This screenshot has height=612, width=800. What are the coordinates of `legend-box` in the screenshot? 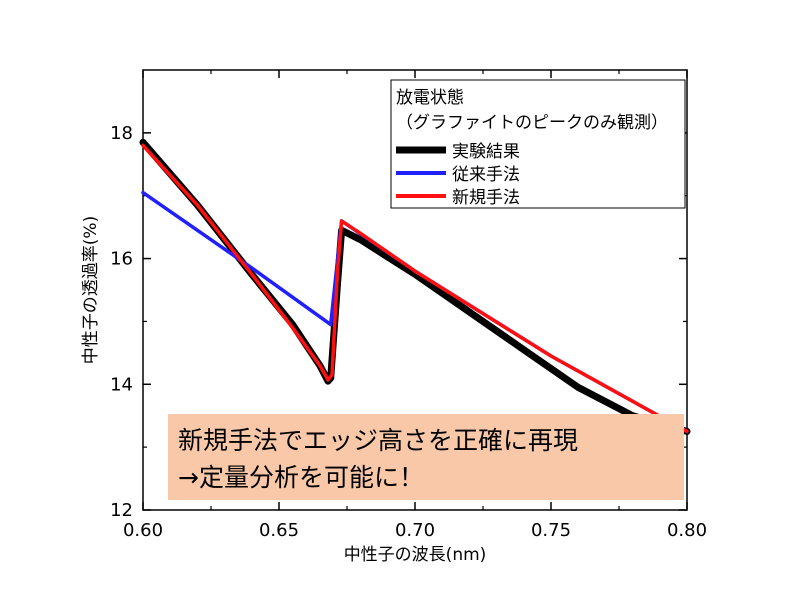 It's located at (538, 144).